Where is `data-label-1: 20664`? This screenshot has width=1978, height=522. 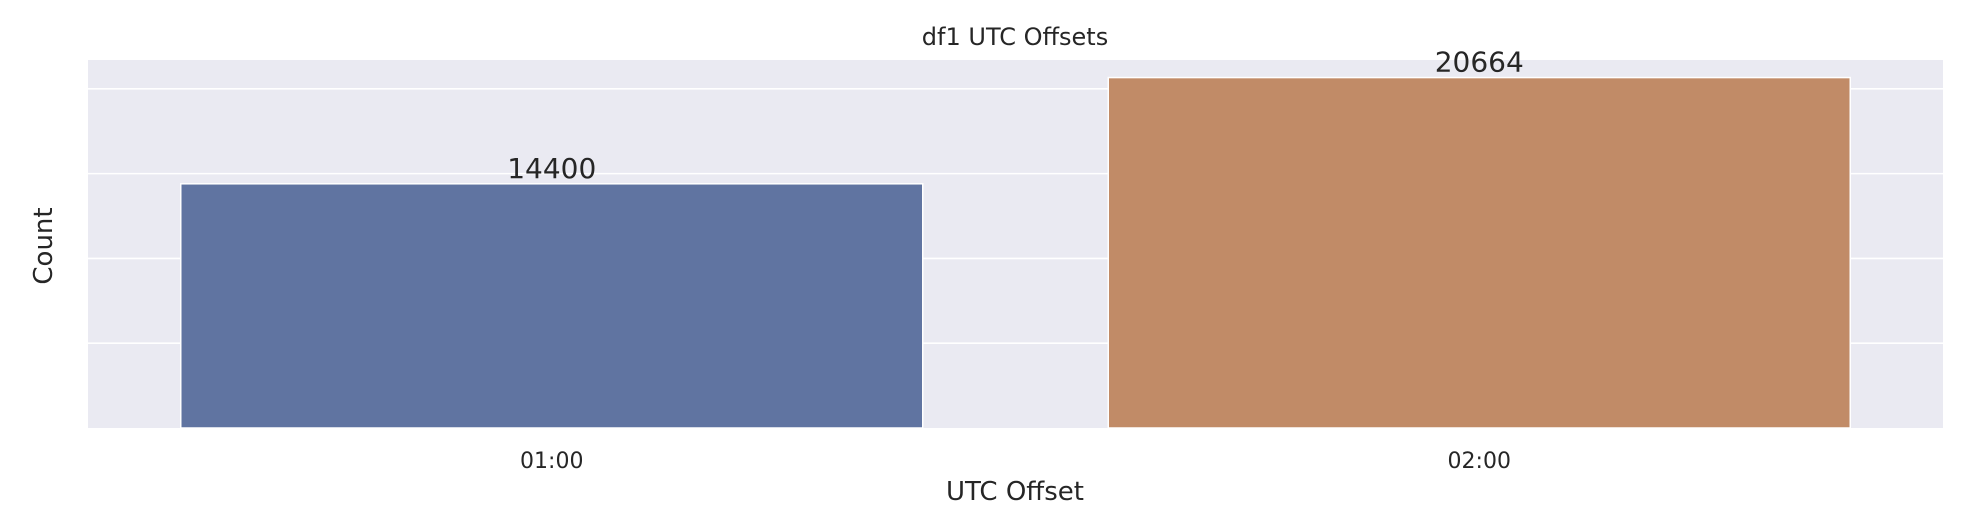 data-label-1: 20664 is located at coordinates (1479, 62).